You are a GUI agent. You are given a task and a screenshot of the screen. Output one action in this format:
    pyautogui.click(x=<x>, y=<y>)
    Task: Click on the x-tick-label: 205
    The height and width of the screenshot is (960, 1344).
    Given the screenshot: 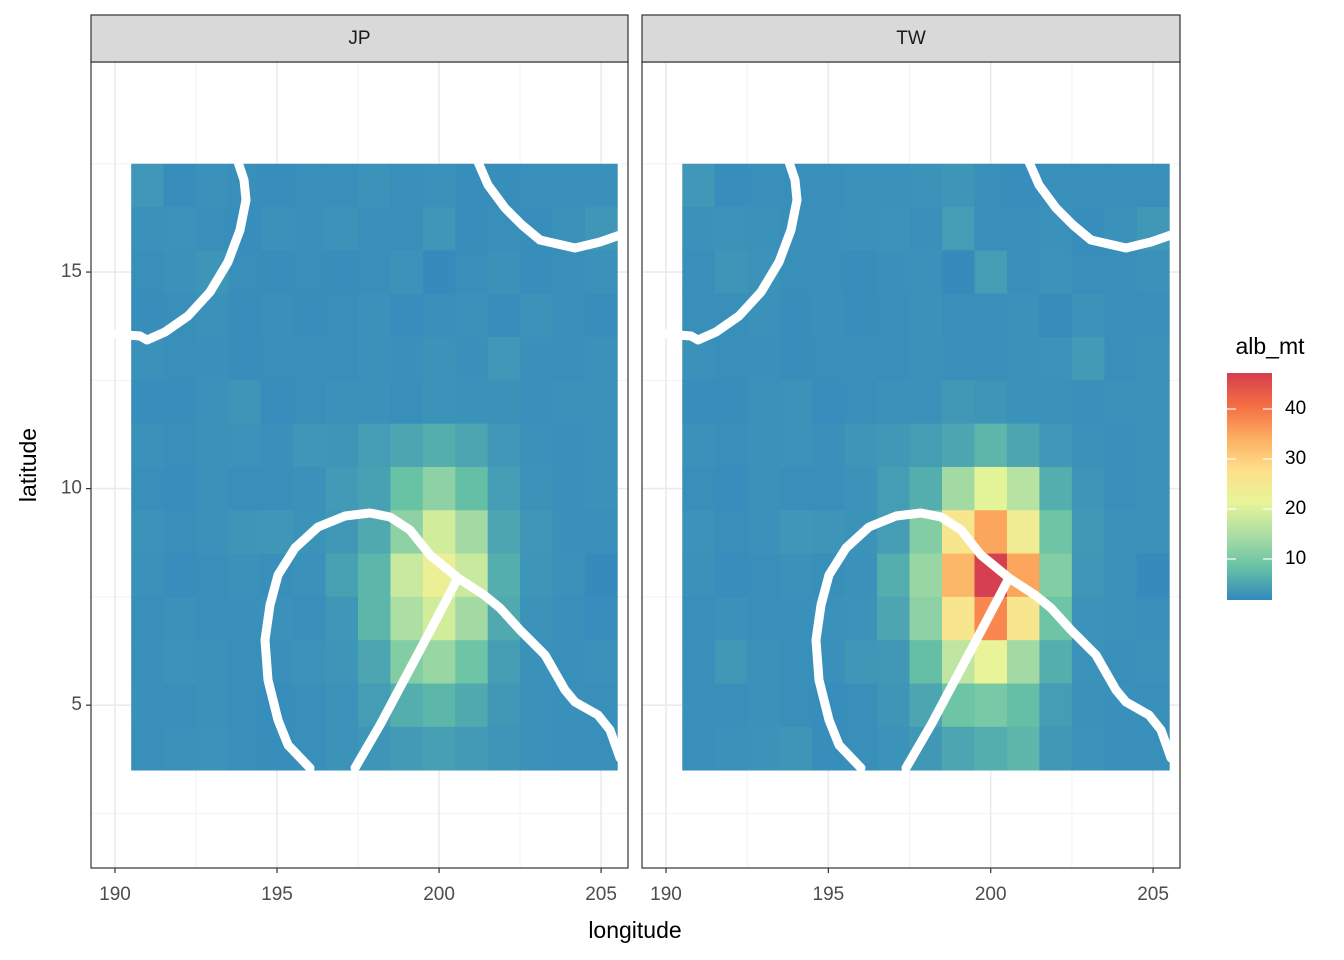 What is the action you would take?
    pyautogui.click(x=1153, y=894)
    